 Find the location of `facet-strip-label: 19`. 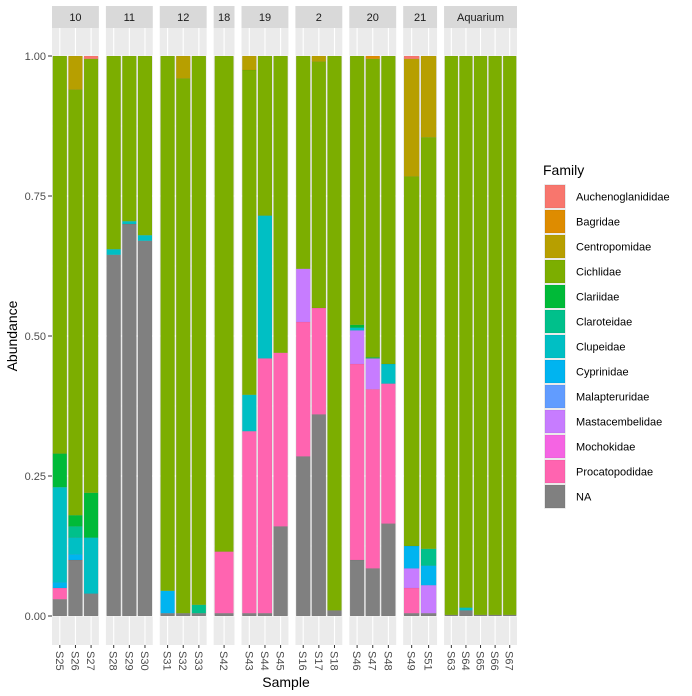

facet-strip-label: 19 is located at coordinates (265, 18).